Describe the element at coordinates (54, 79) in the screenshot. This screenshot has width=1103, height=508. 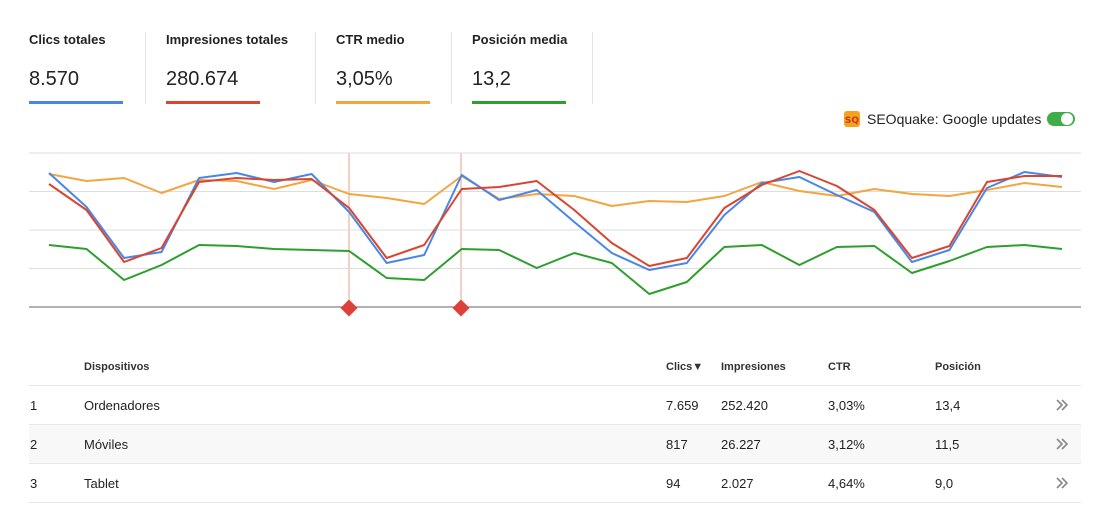
I see `metric-value: 8.570` at that location.